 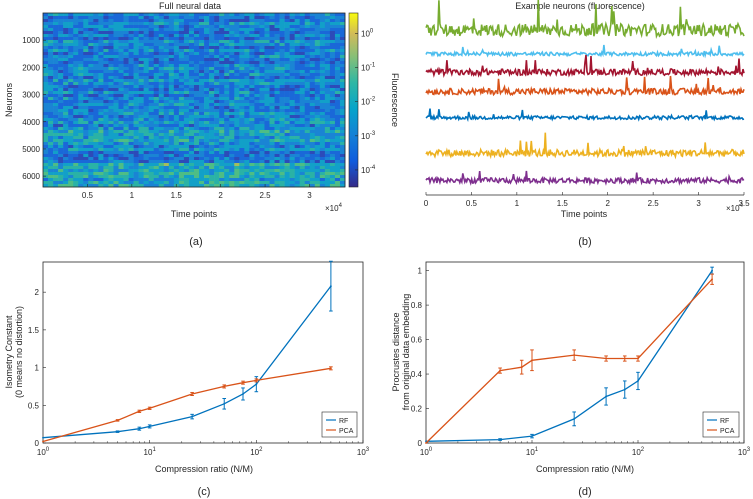 What do you see at coordinates (194, 100) in the screenshot?
I see `heatmap-cells` at bounding box center [194, 100].